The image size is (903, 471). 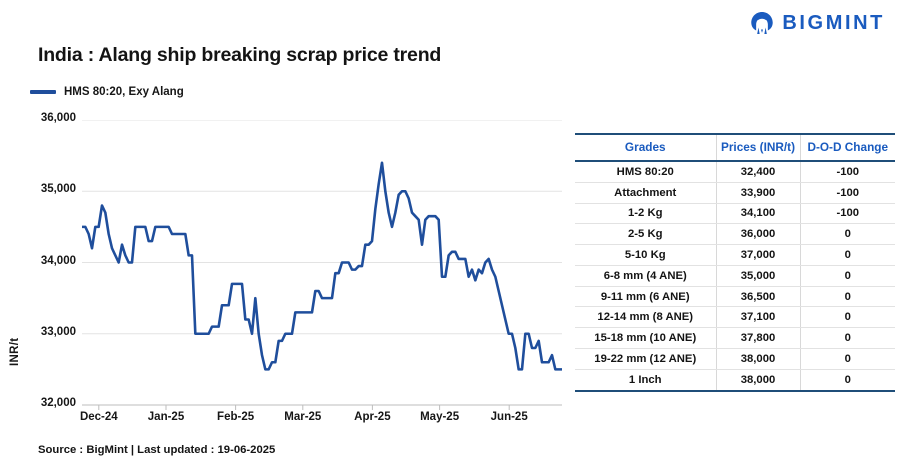 I want to click on y-axis-ticks: 36,000 35,000 34,000 33,000 32,000, so click(x=47, y=266).